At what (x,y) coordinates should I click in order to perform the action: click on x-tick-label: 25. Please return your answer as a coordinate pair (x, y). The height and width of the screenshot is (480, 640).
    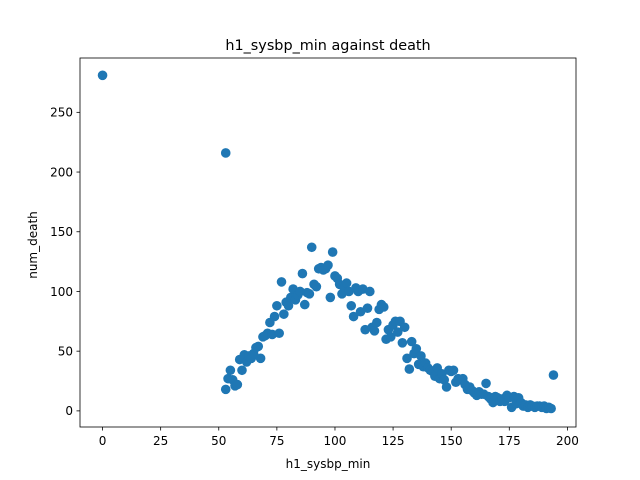
    Looking at the image, I should click on (160, 441).